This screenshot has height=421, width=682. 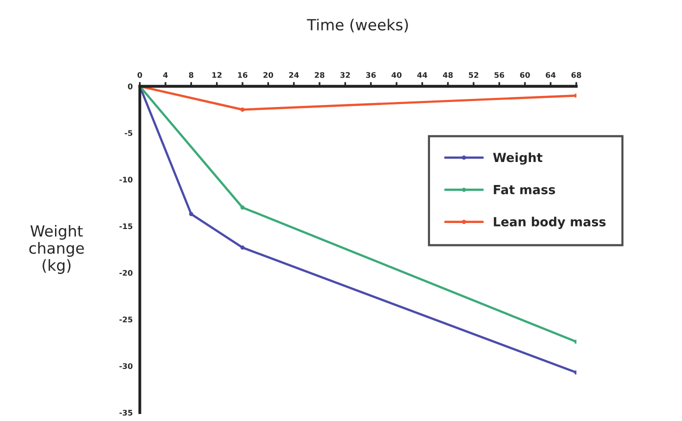 What do you see at coordinates (517, 158) in the screenshot?
I see `legend-label: Weight` at bounding box center [517, 158].